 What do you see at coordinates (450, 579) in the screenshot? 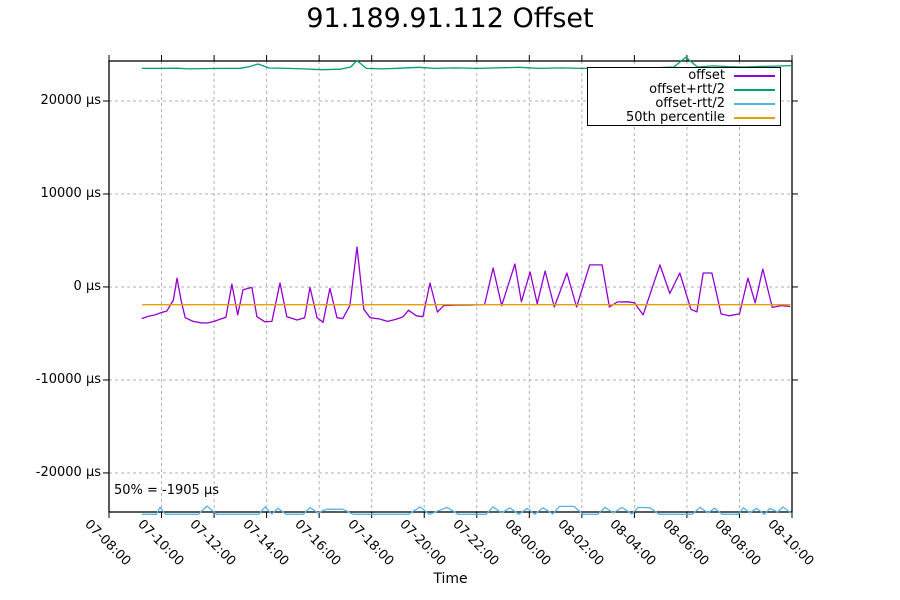
I see `x-axis-title: Time` at bounding box center [450, 579].